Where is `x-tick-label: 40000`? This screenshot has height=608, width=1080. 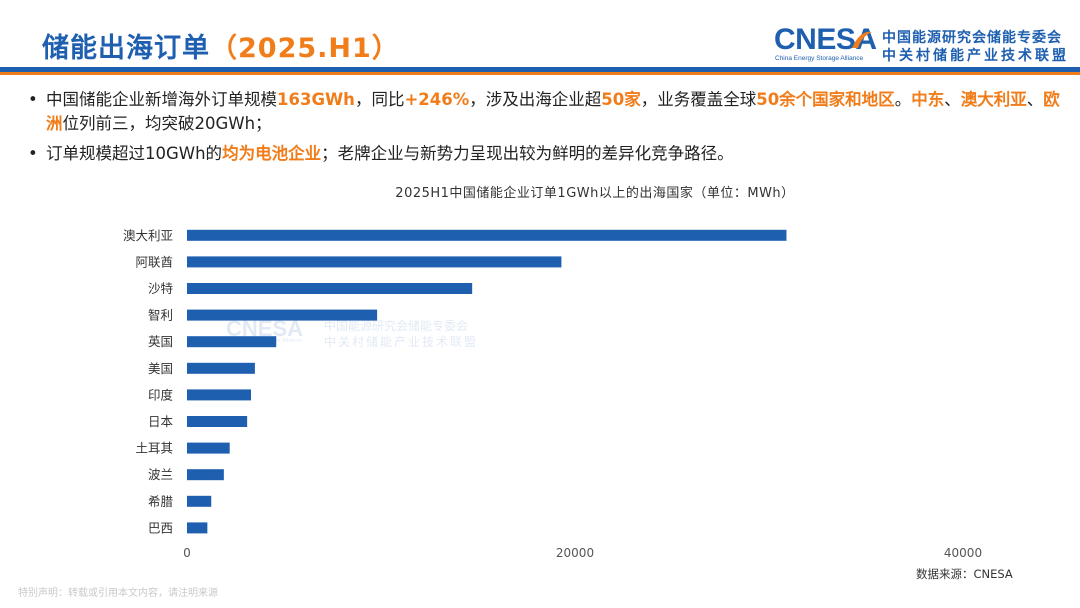 x-tick-label: 40000 is located at coordinates (963, 553).